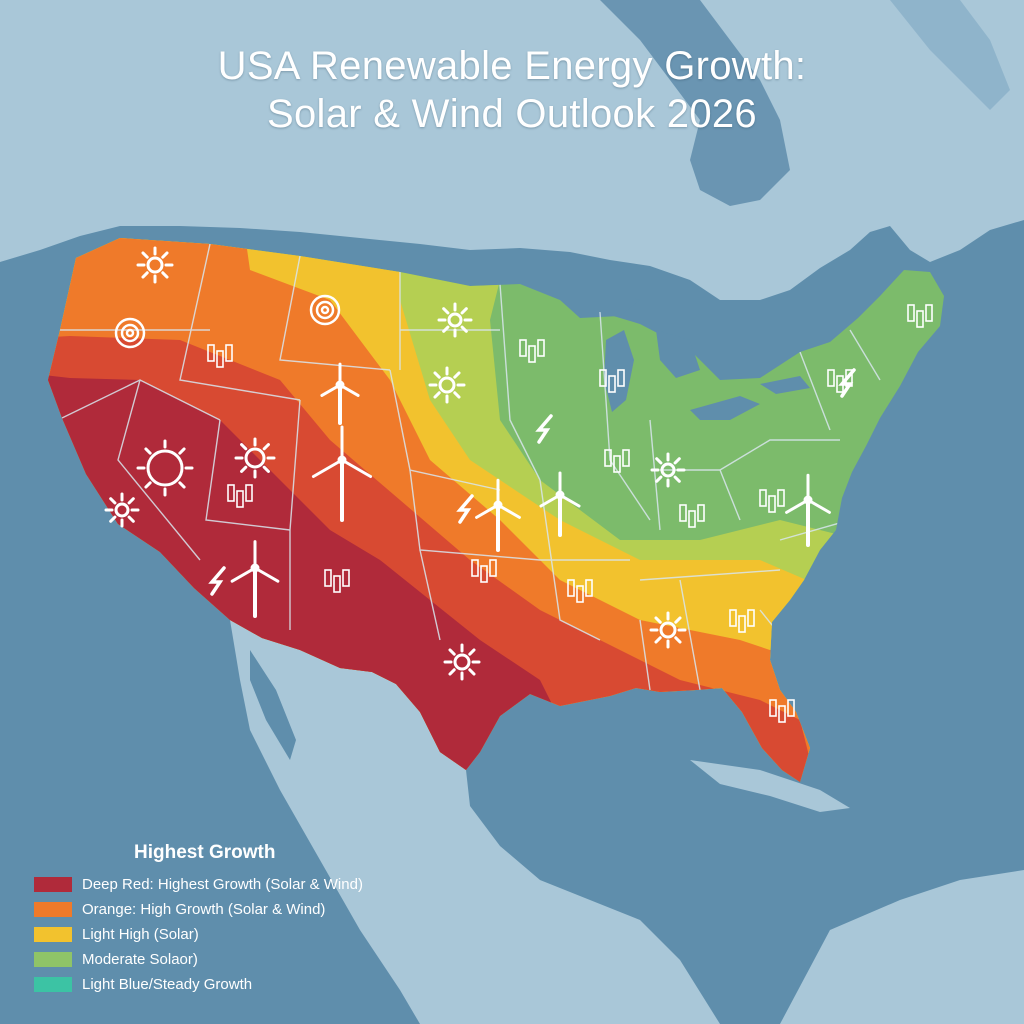 The width and height of the screenshot is (1024, 1024). I want to click on legend-item: Light Blue/Steady Growth, so click(224, 984).